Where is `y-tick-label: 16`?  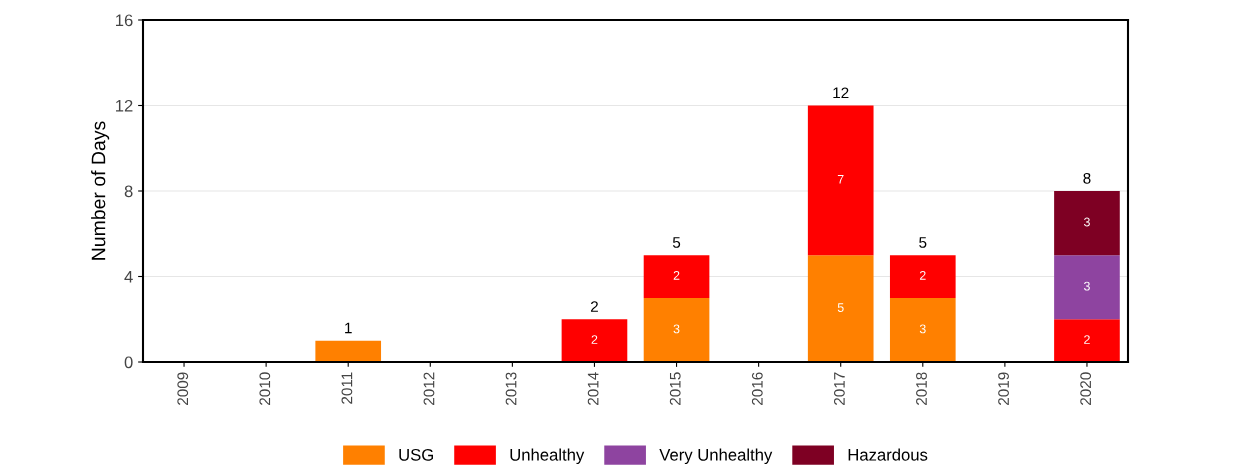 y-tick-label: 16 is located at coordinates (124, 20).